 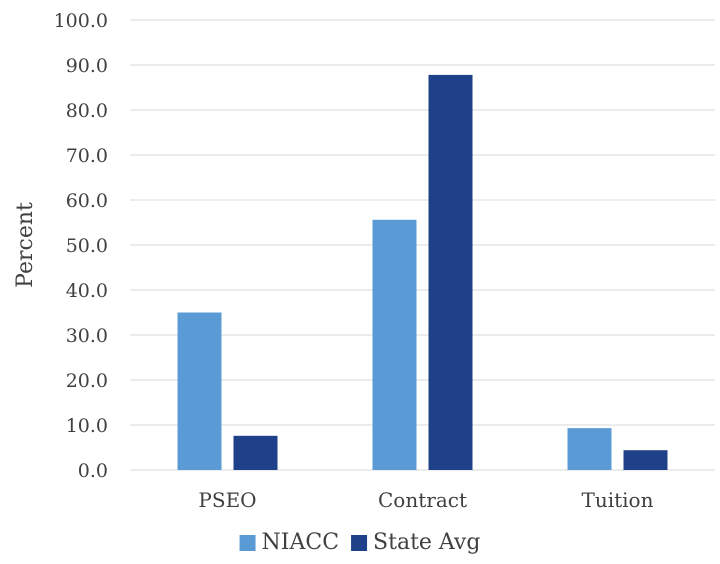 What do you see at coordinates (81, 21) in the screenshot?
I see `y-tick-label: 100.0` at bounding box center [81, 21].